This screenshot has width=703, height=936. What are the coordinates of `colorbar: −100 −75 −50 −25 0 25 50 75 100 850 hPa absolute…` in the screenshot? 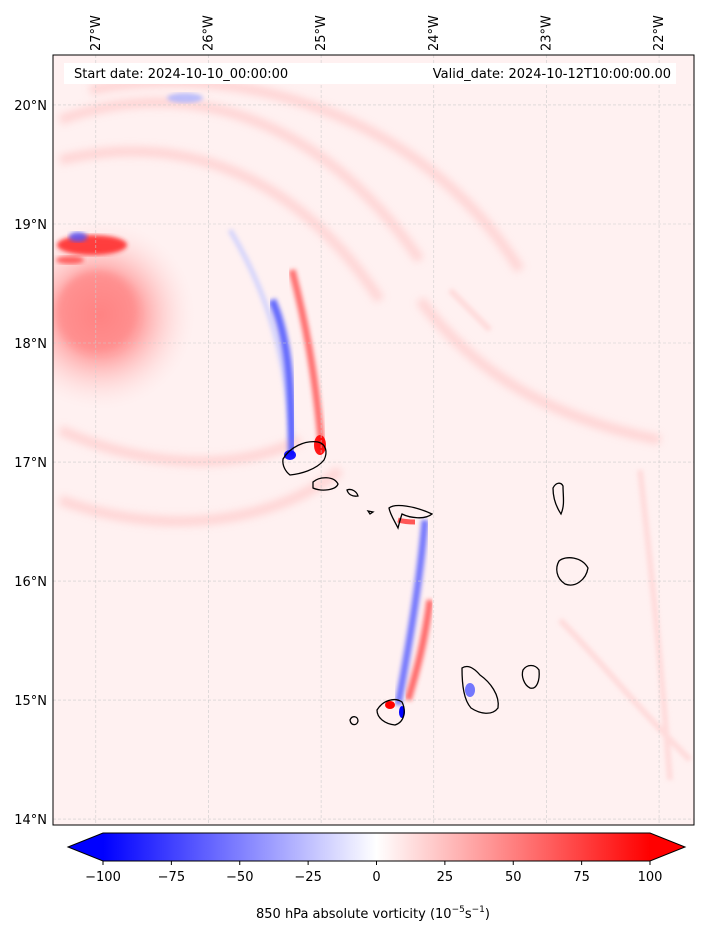 It's located at (376, 877).